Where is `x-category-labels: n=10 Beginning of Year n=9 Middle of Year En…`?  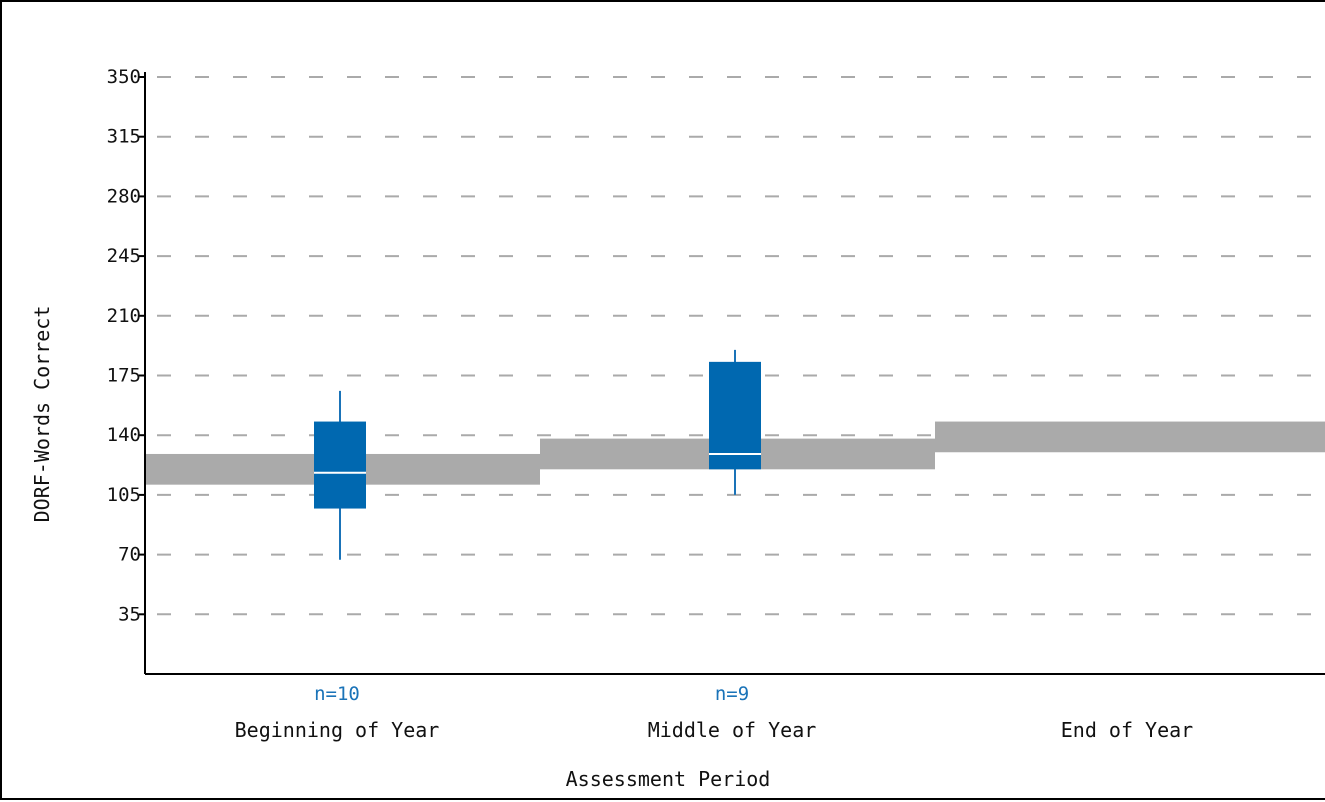
x-category-labels: n=10 Beginning of Year n=9 Middle of Year En… is located at coordinates (714, 712).